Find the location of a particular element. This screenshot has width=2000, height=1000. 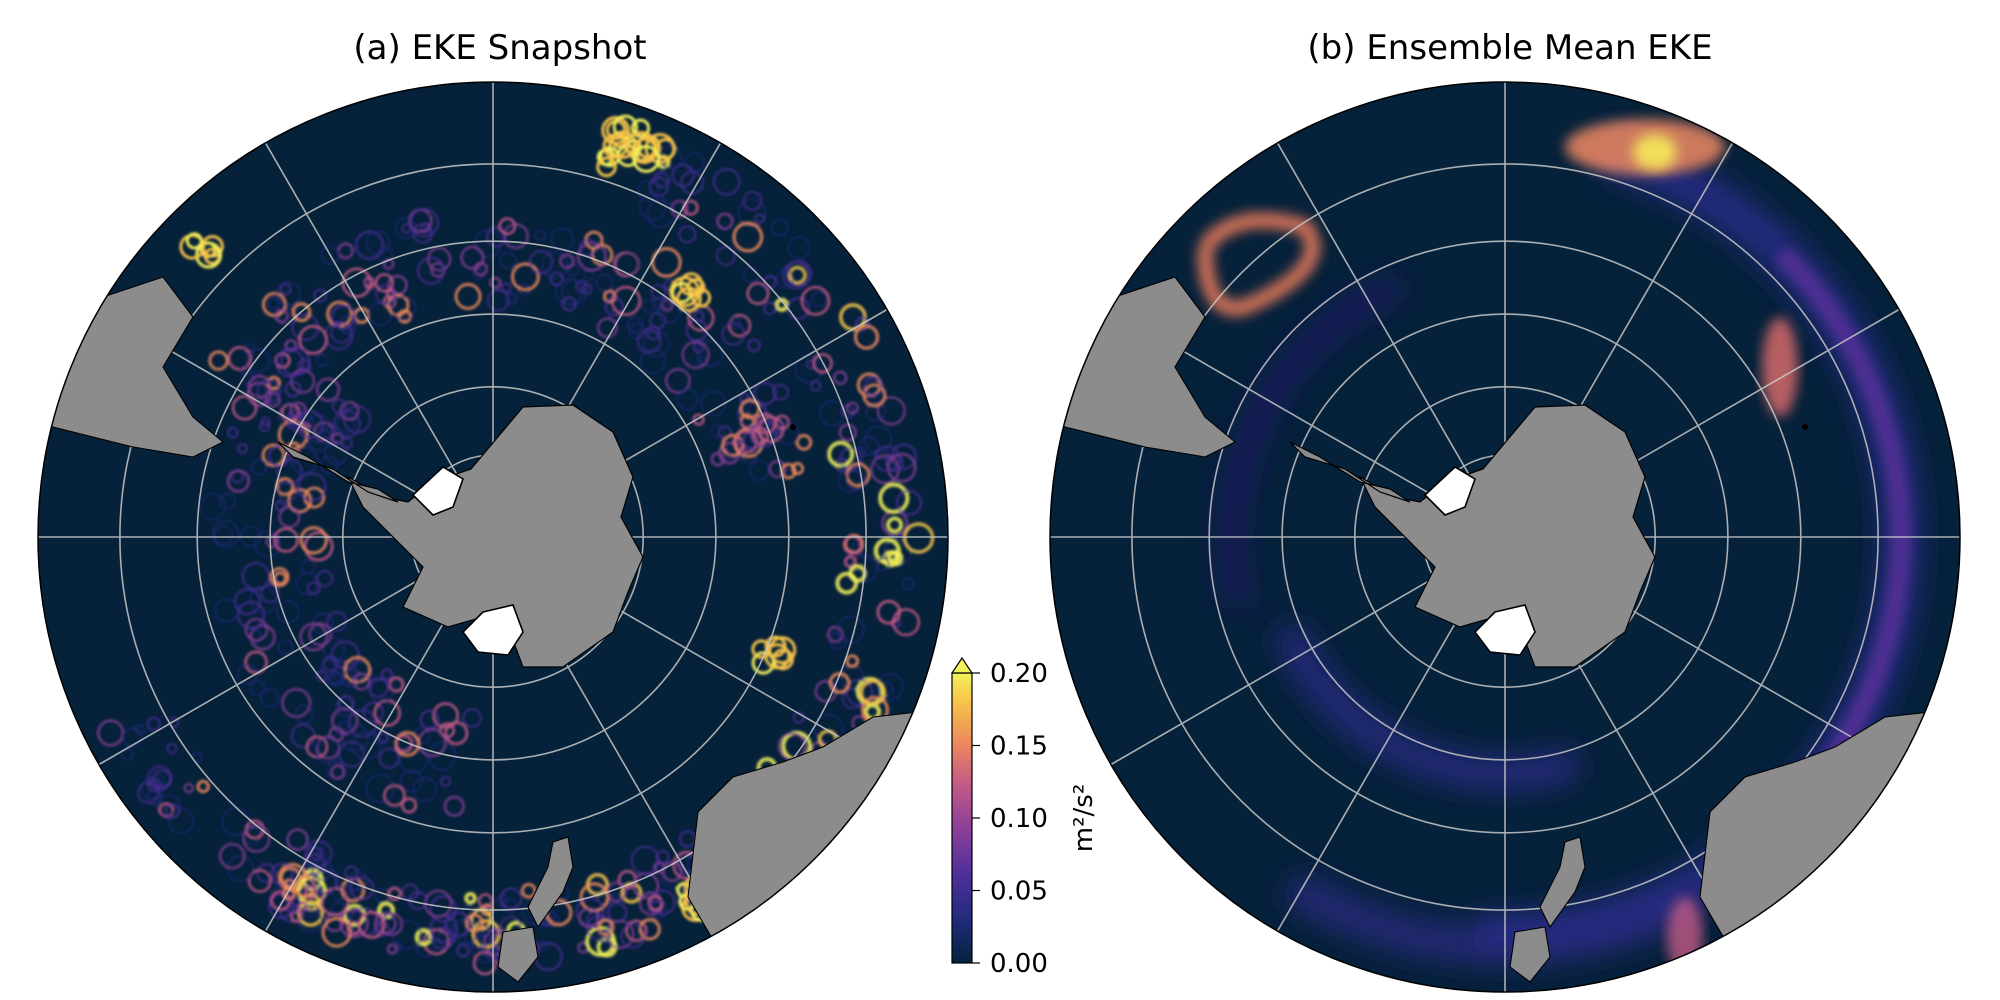

colorbar-tick-label: 0.05 is located at coordinates (1019, 892).